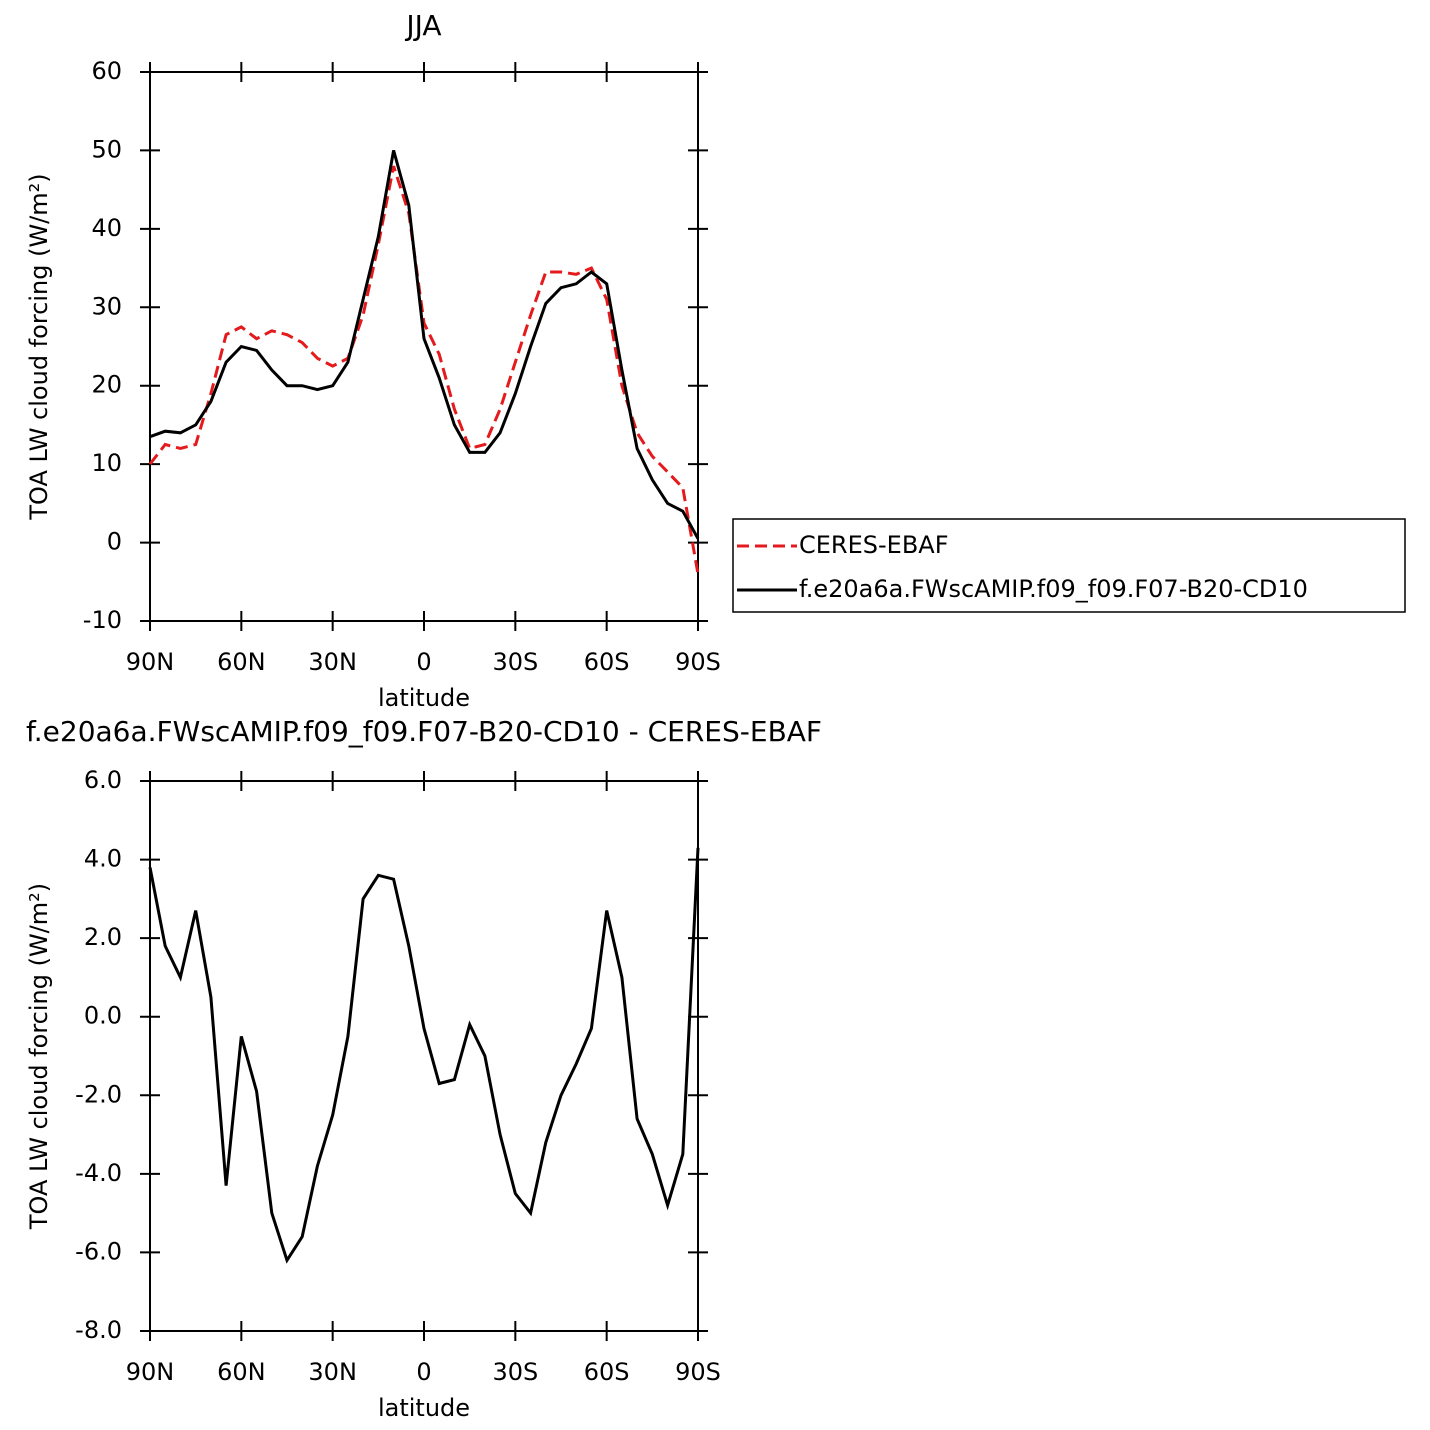 This screenshot has width=1430, height=1430. What do you see at coordinates (98, 1173) in the screenshot?
I see `y-tick-label: -4.0` at bounding box center [98, 1173].